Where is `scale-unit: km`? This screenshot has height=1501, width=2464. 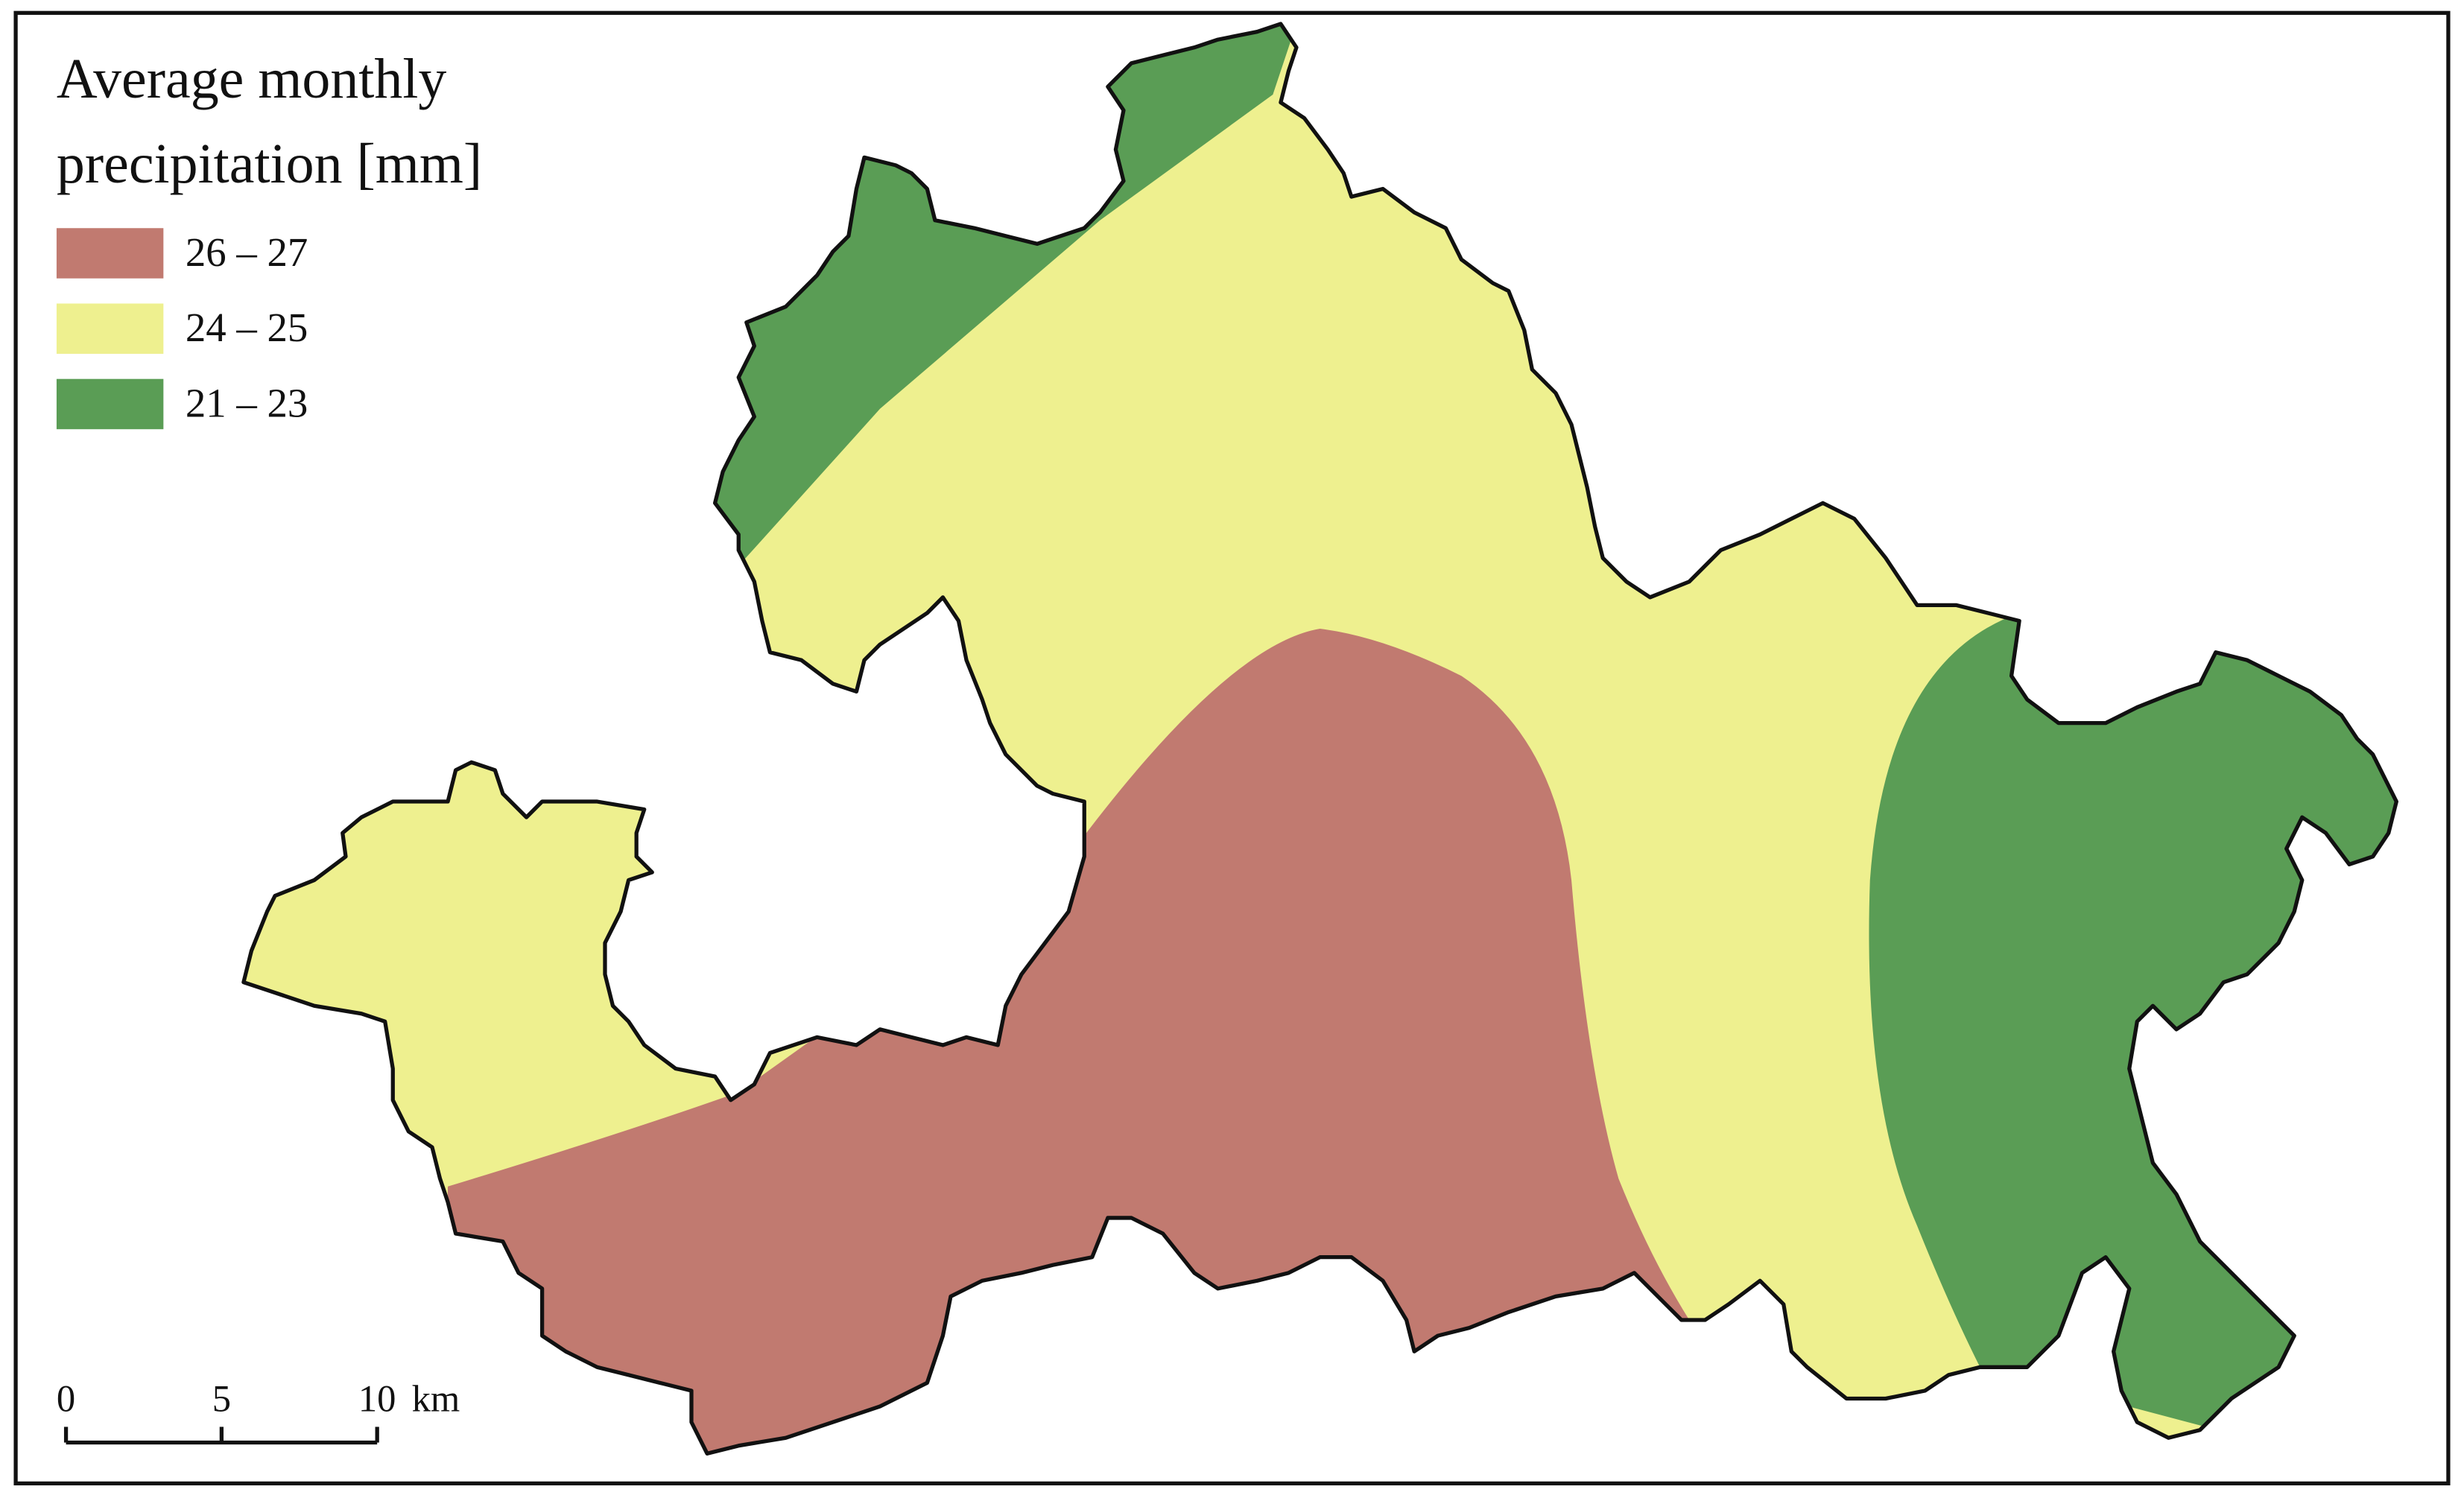 scale-unit: km is located at coordinates (436, 1398).